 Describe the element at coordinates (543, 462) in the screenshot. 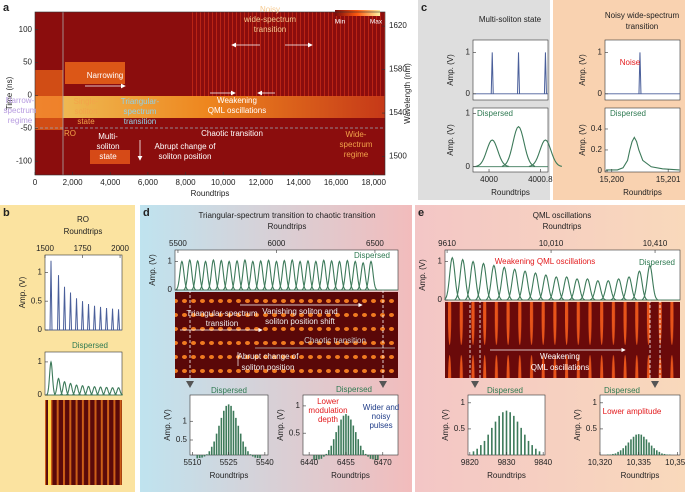

I see `x-tick-label: 9840` at that location.